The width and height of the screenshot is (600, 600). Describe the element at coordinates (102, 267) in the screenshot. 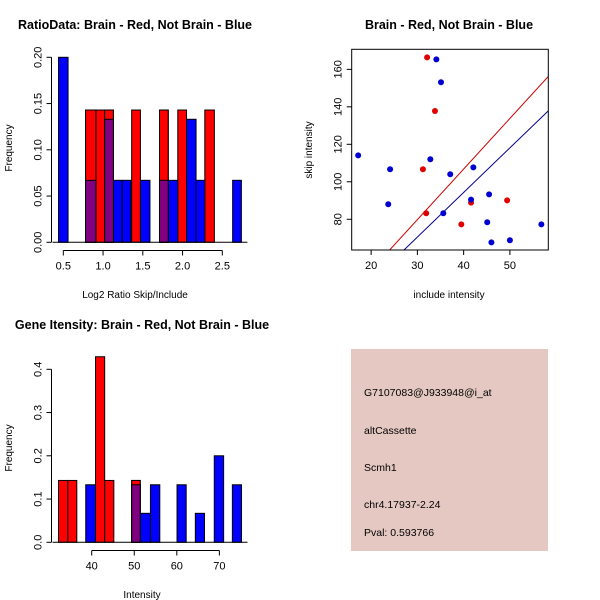

I see `x-tick-label: 1.0` at that location.